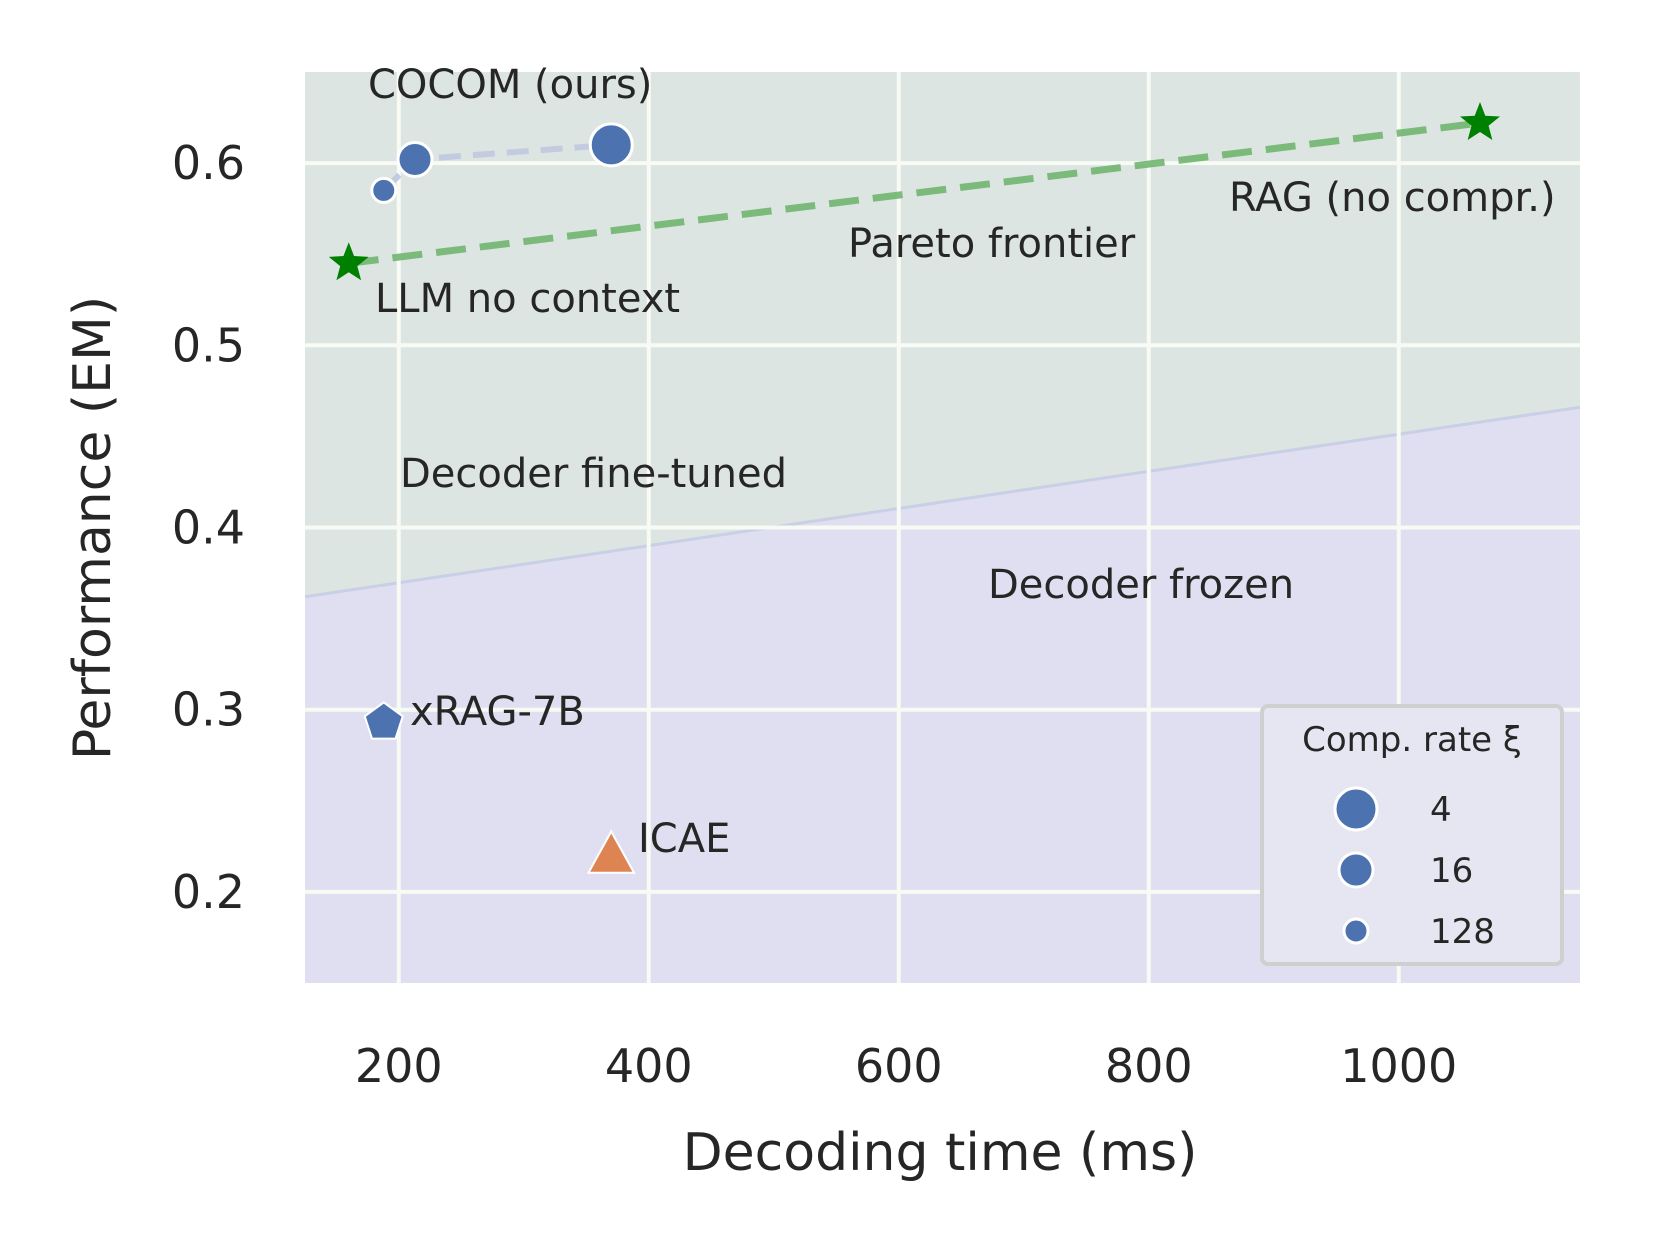  Describe the element at coordinates (399, 1066) in the screenshot. I see `x-tick-label: 200` at that location.